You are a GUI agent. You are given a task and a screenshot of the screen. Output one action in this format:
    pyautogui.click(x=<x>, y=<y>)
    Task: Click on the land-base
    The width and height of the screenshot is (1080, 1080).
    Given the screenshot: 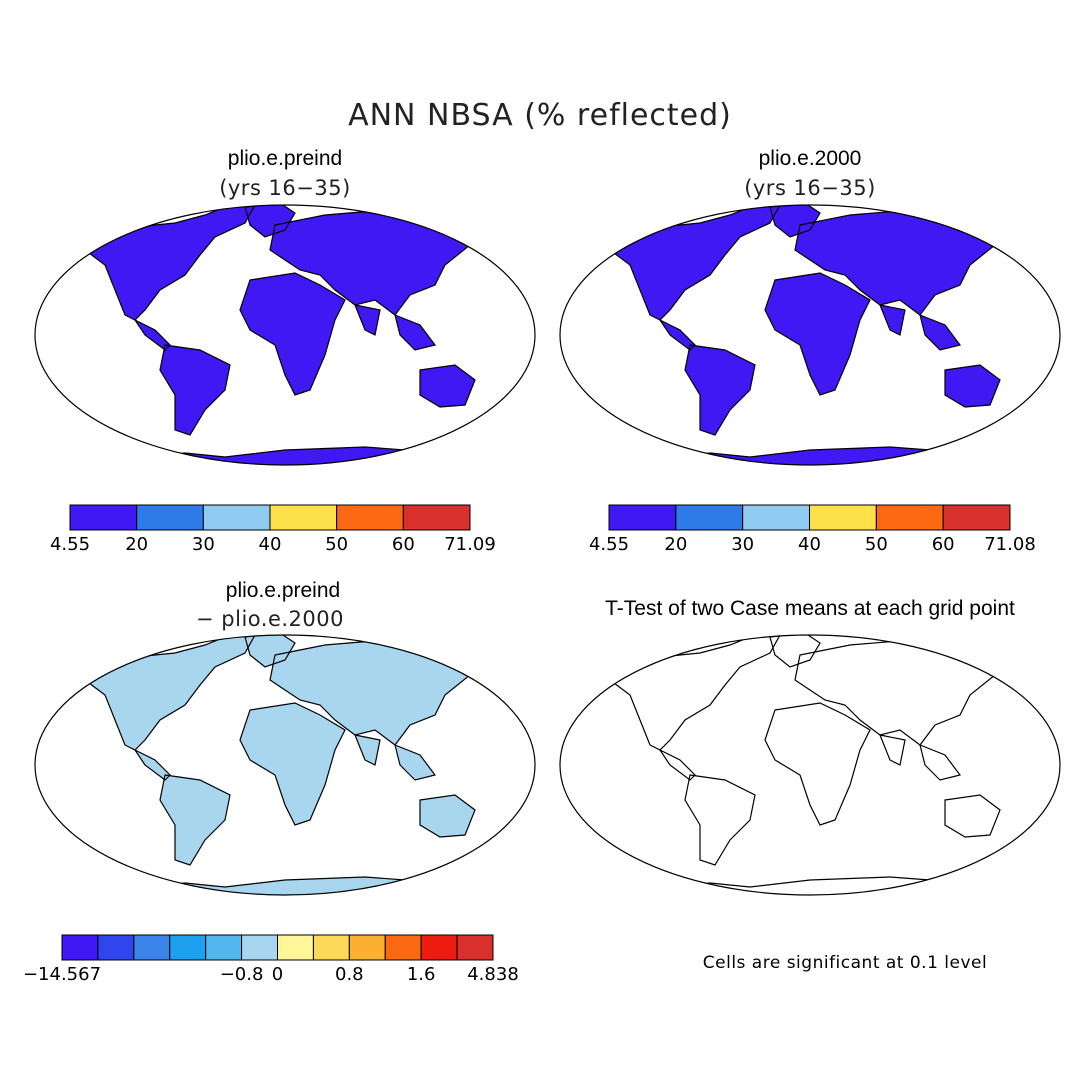 What is the action you would take?
    pyautogui.click(x=285, y=765)
    